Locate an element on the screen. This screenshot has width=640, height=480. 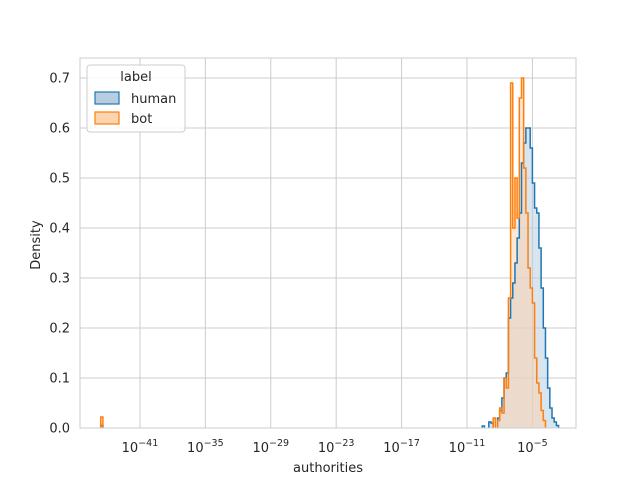
x-tick-labels: 10−41 10−35 10−29 10−23 10−17 10−11 10−5 is located at coordinates (335, 447).